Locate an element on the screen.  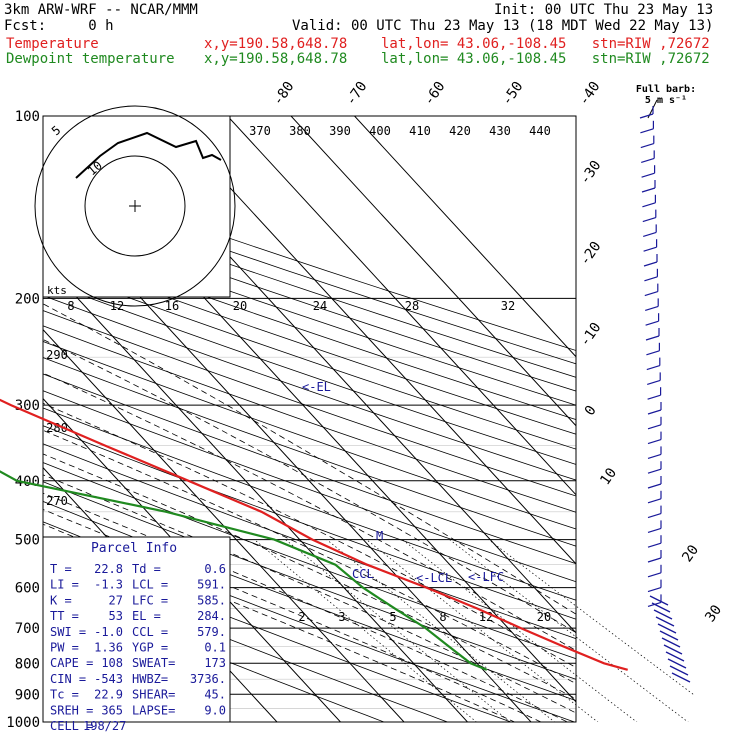
mixing-ratio-label: 5 is located at coordinates (392, 617).